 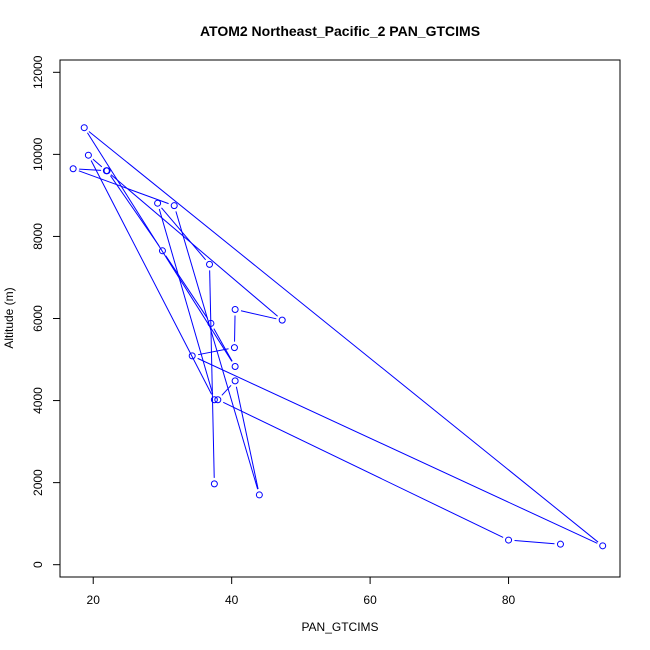 What do you see at coordinates (38, 318) in the screenshot?
I see `y-tick-label: 6000` at bounding box center [38, 318].